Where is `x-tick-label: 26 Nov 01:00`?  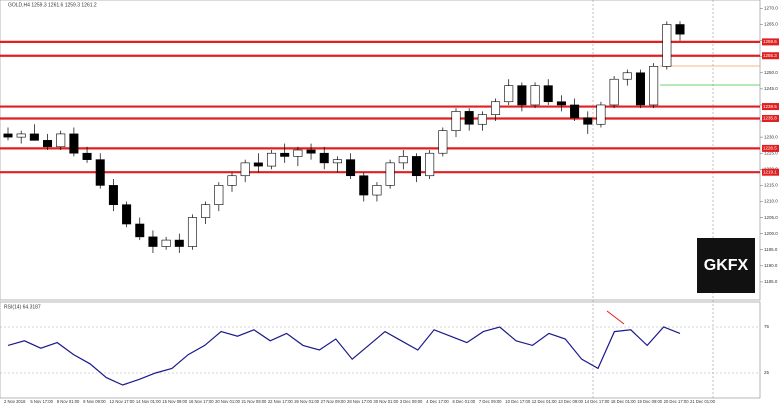
x-tick-label: 26 Nov 01:00 is located at coordinates (307, 401).